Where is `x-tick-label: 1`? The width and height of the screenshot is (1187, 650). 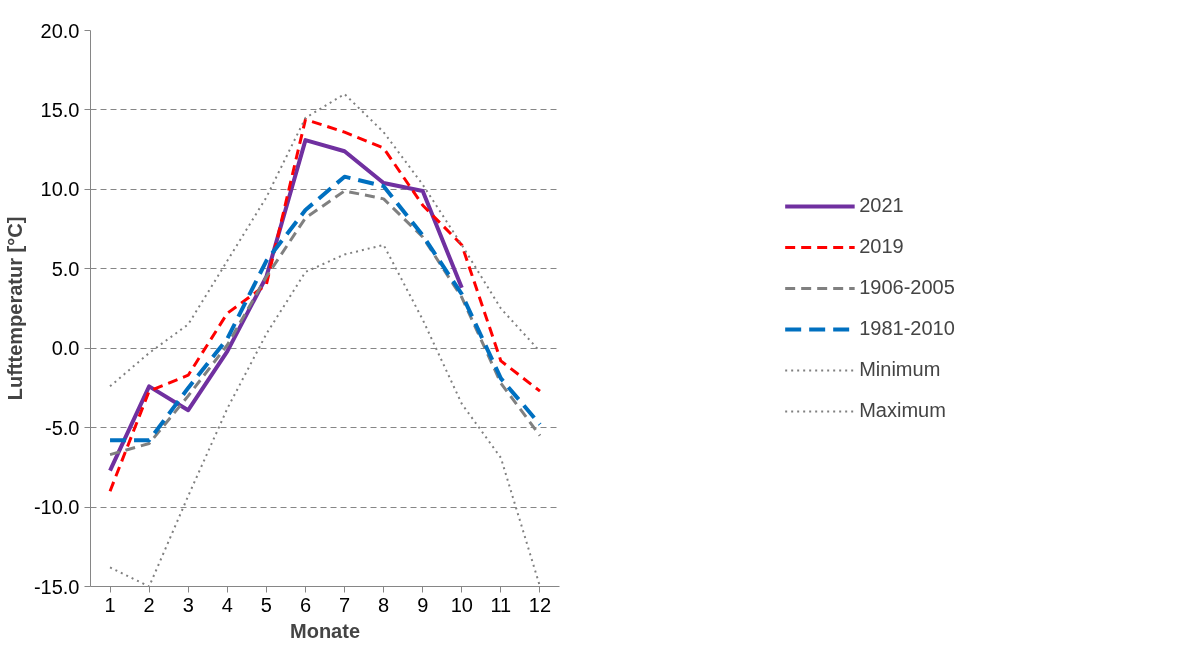 x-tick-label: 1 is located at coordinates (110, 604).